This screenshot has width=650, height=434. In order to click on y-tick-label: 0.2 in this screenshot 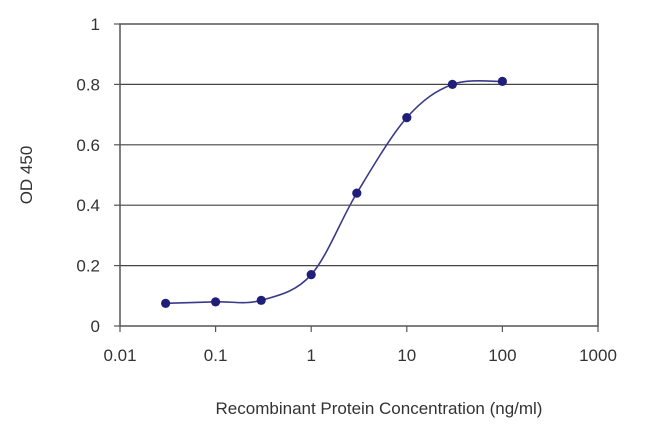, I will do `click(88, 266)`.